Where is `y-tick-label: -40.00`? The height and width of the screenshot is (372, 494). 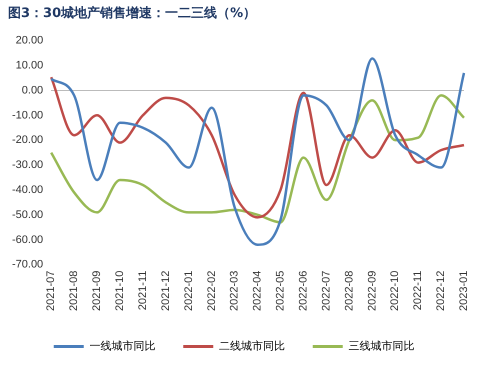 y-tick-label: -40.00 is located at coordinates (28, 190).